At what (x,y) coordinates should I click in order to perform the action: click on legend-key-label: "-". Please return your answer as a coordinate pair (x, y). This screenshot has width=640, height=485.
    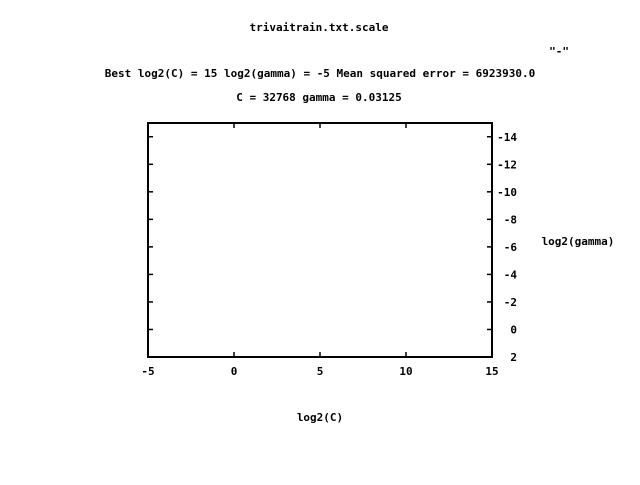
    Looking at the image, I should click on (559, 51).